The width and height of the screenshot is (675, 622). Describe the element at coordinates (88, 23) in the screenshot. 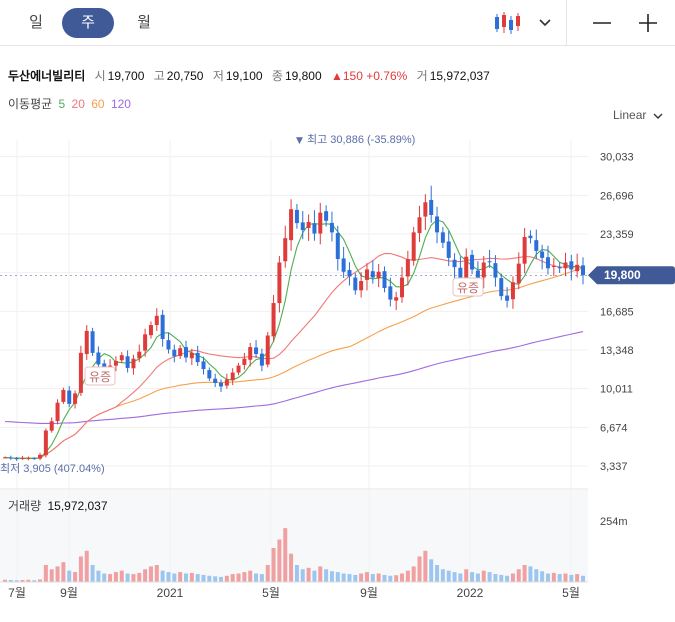

I see `tab-week: 주` at that location.